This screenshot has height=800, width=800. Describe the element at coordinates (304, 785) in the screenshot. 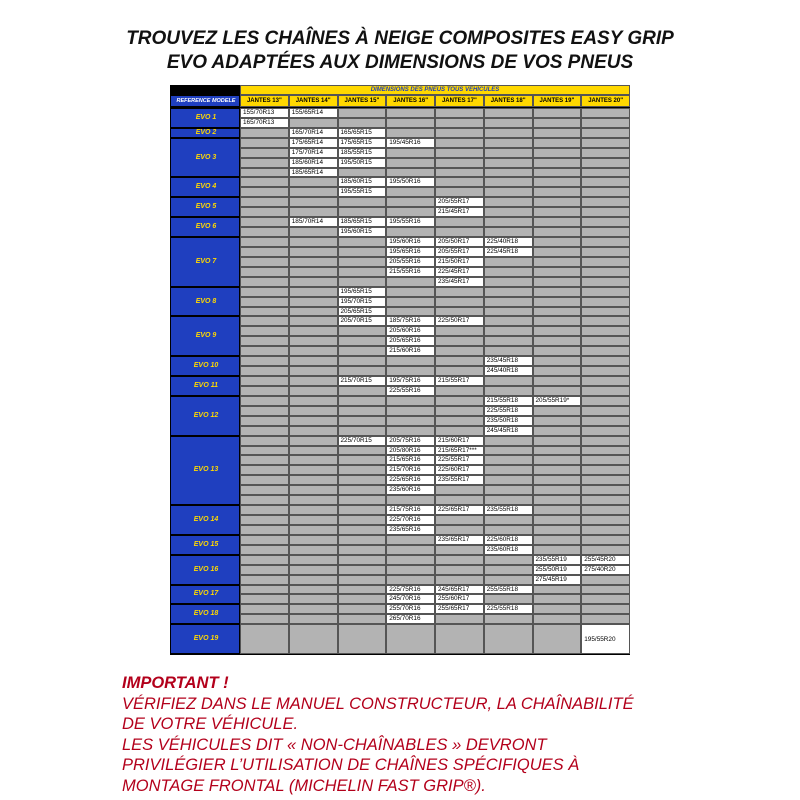

I see `notice-line: MONTAGE FRONTAL (MICHELIN FAST GRIP®).` at that location.